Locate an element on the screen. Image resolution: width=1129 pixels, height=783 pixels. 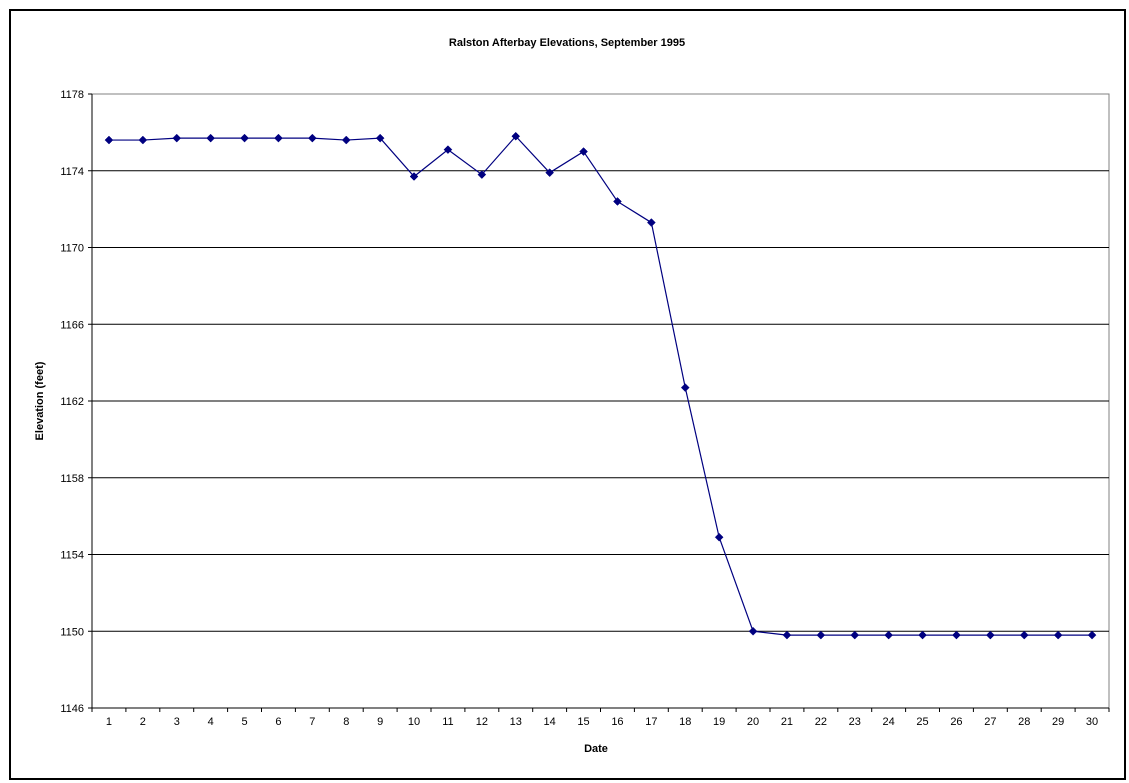
x-tick-label: 27 is located at coordinates (990, 722).